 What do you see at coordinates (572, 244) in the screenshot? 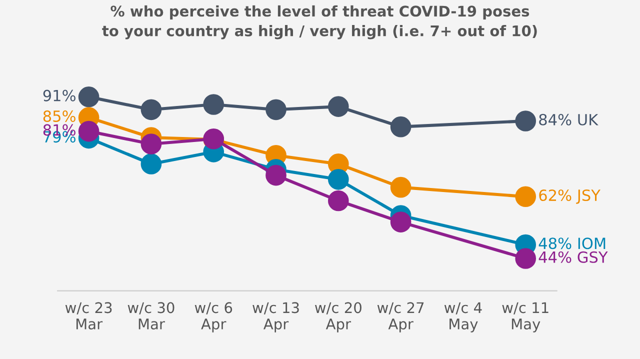
I see `text: 48% IOM` at bounding box center [572, 244].